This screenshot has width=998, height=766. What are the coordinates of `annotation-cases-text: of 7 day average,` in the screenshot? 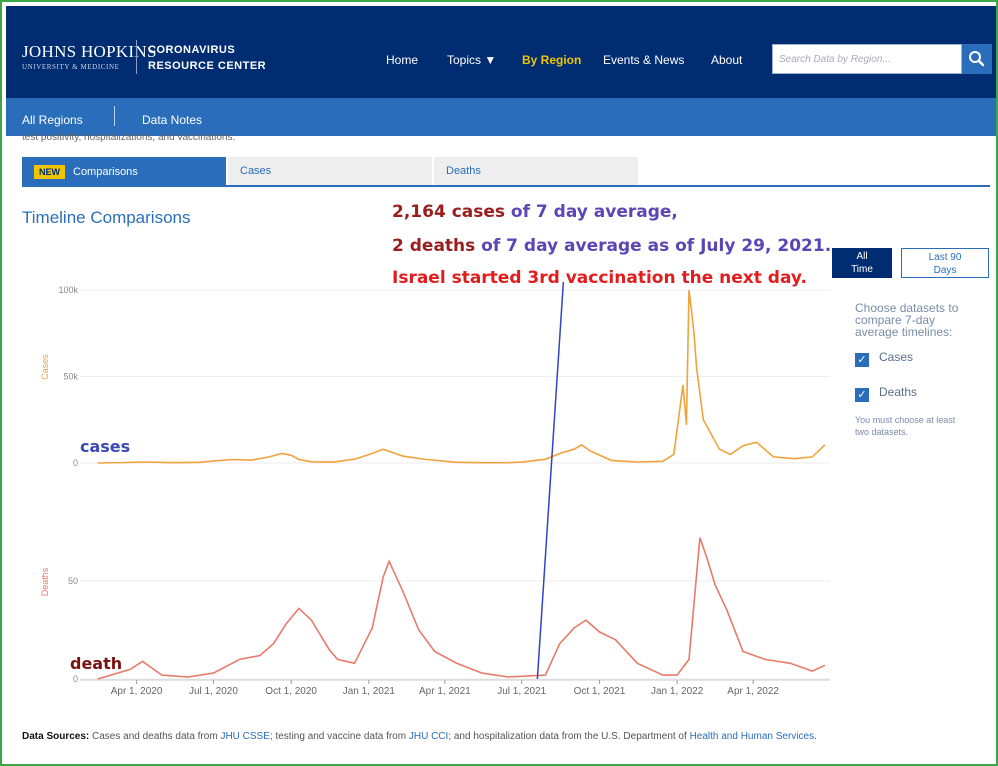 It's located at (591, 212).